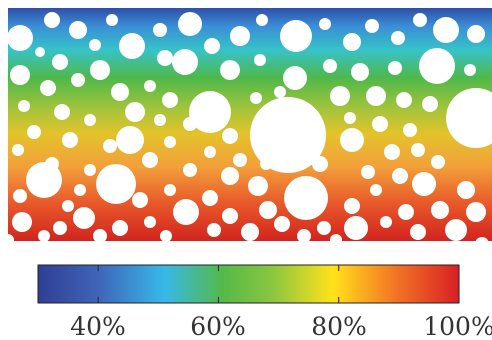 The image size is (492, 340). I want to click on colorbar-gradient, so click(248, 284).